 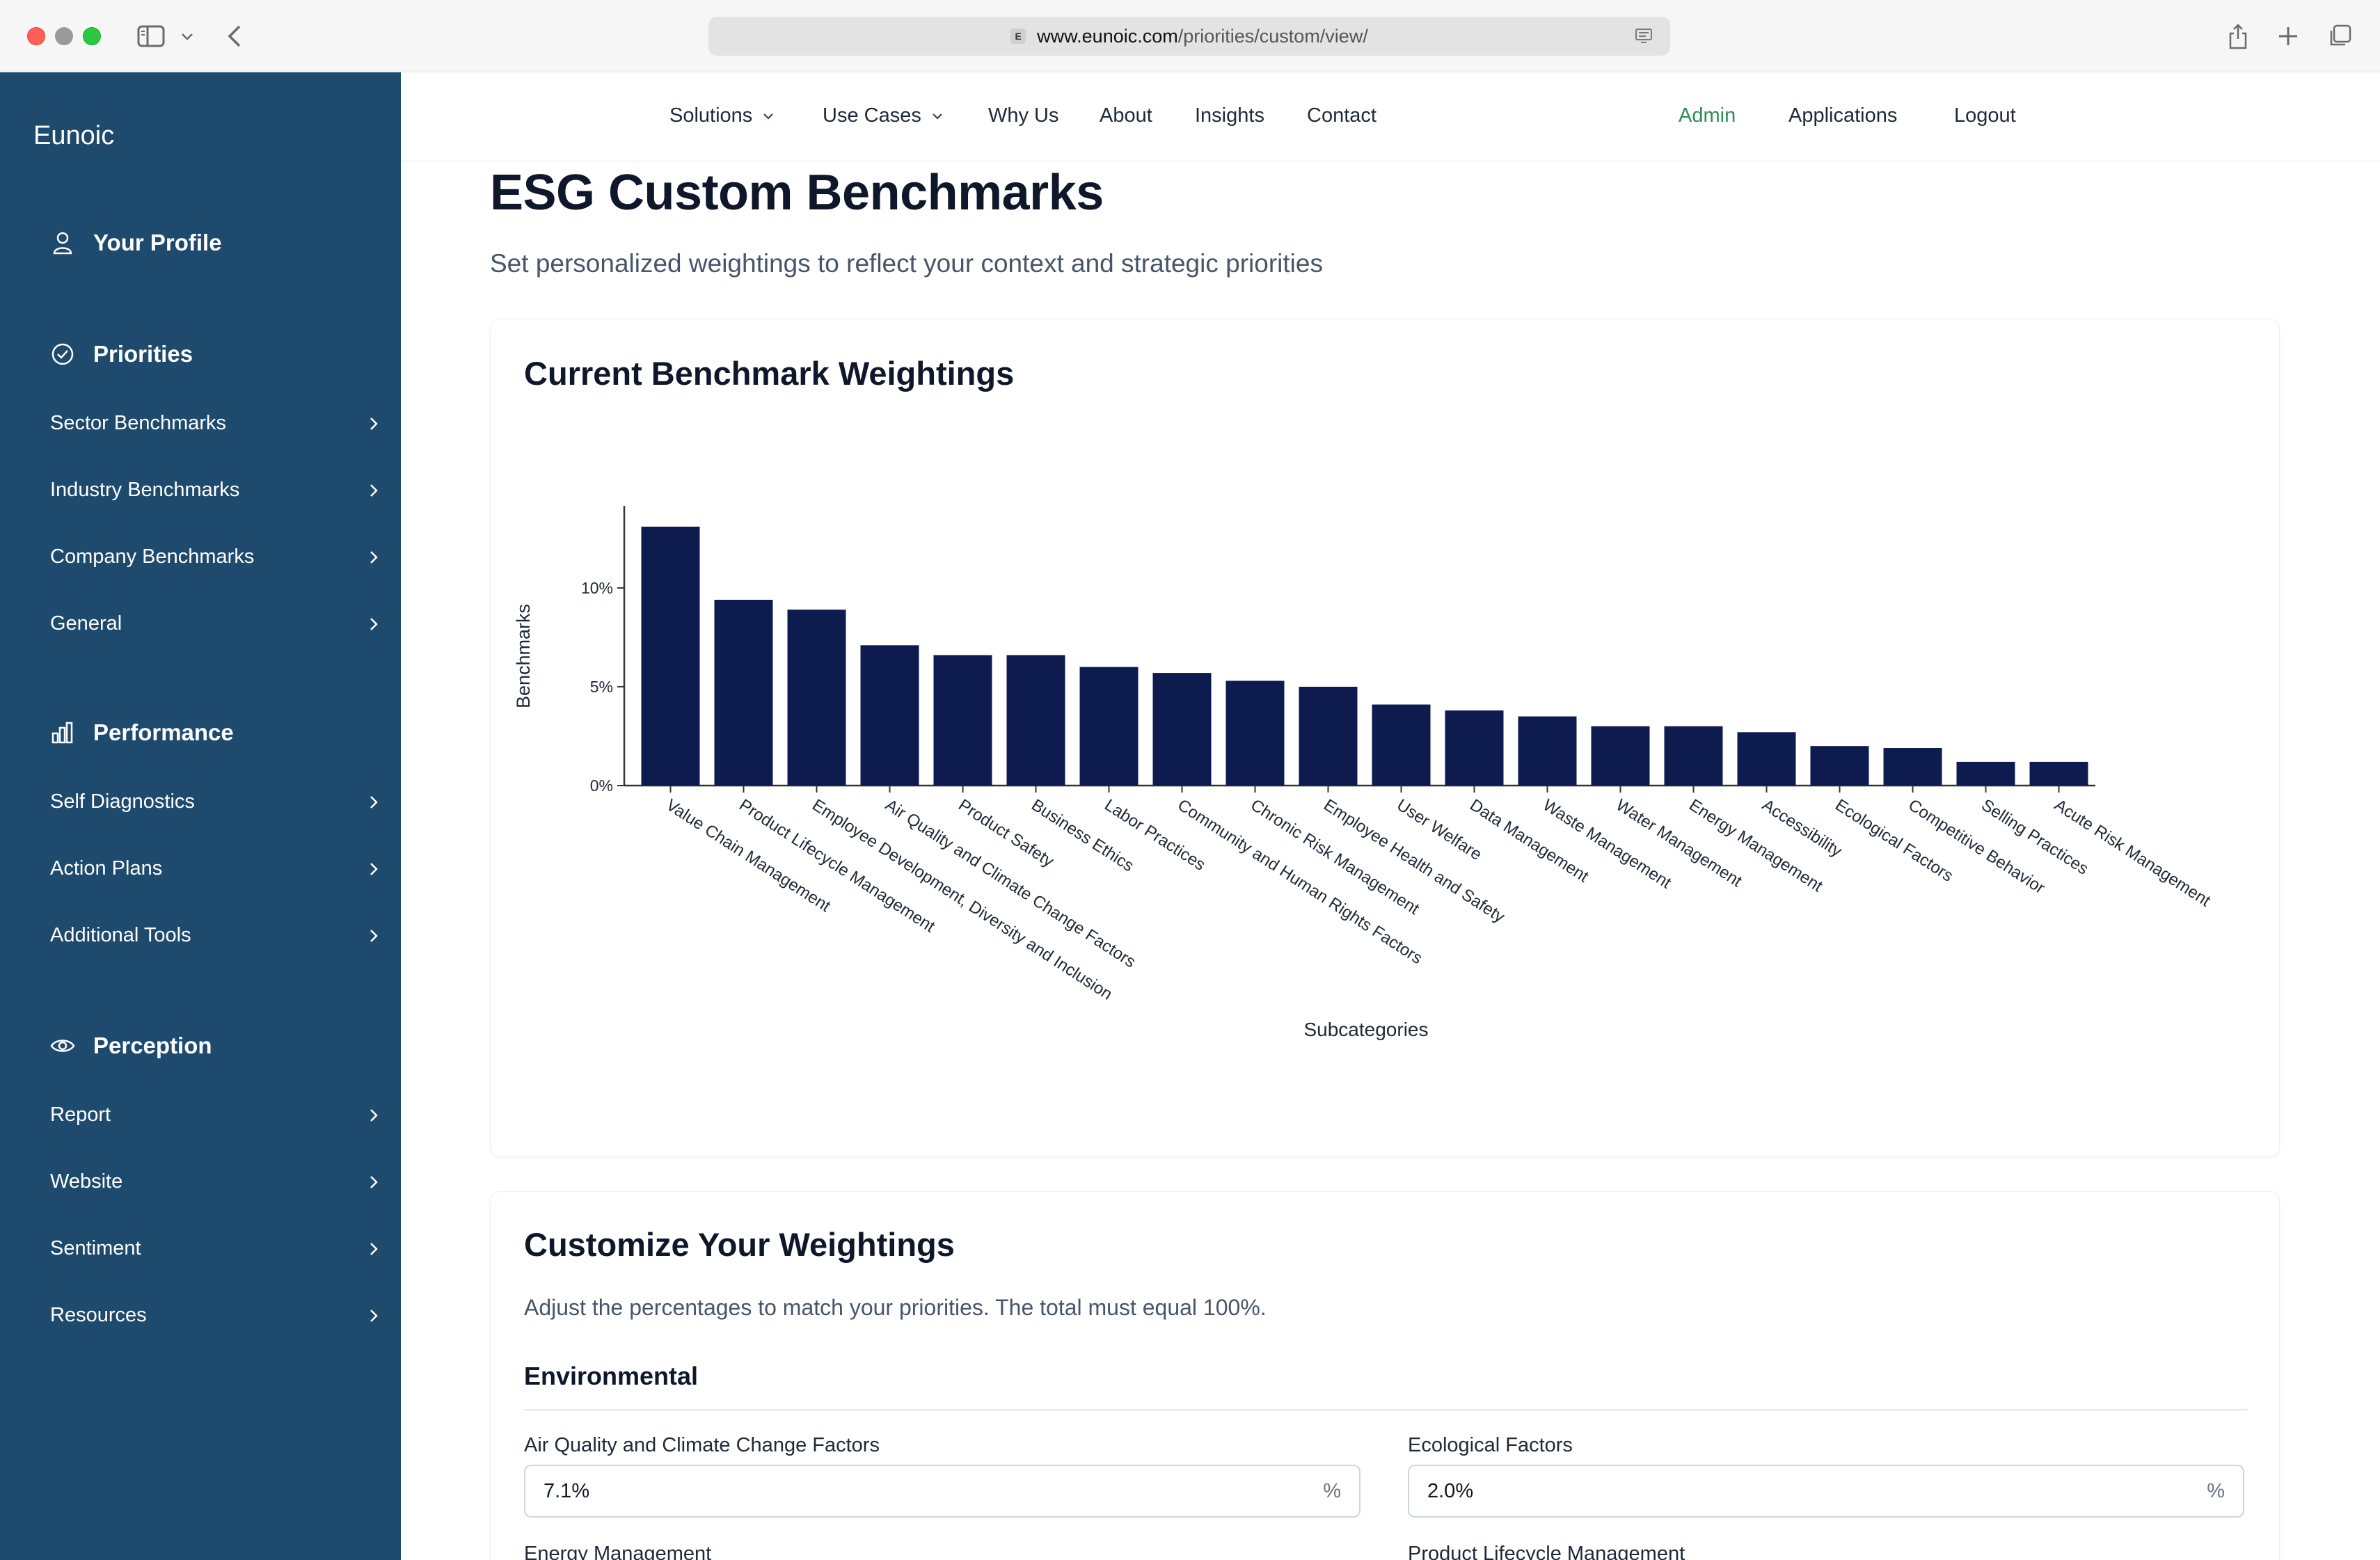 I want to click on new-tab-icon, so click(x=2288, y=36).